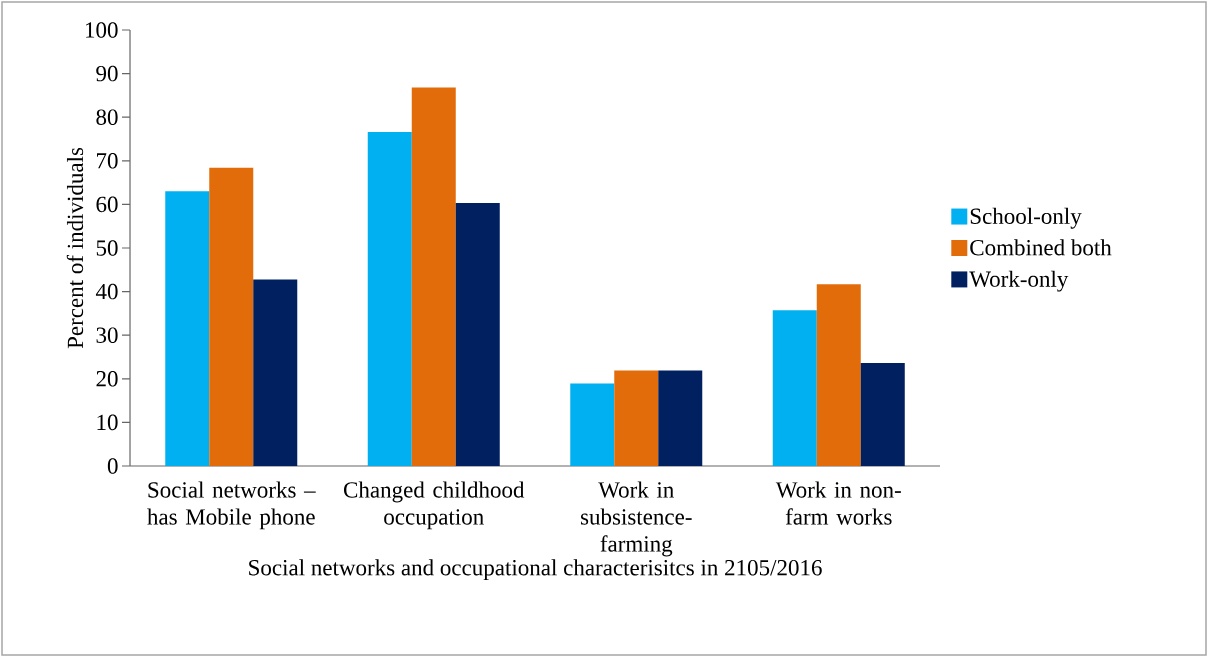  I want to click on x-tick-label: Work in subsistence-farming, so click(636, 519).